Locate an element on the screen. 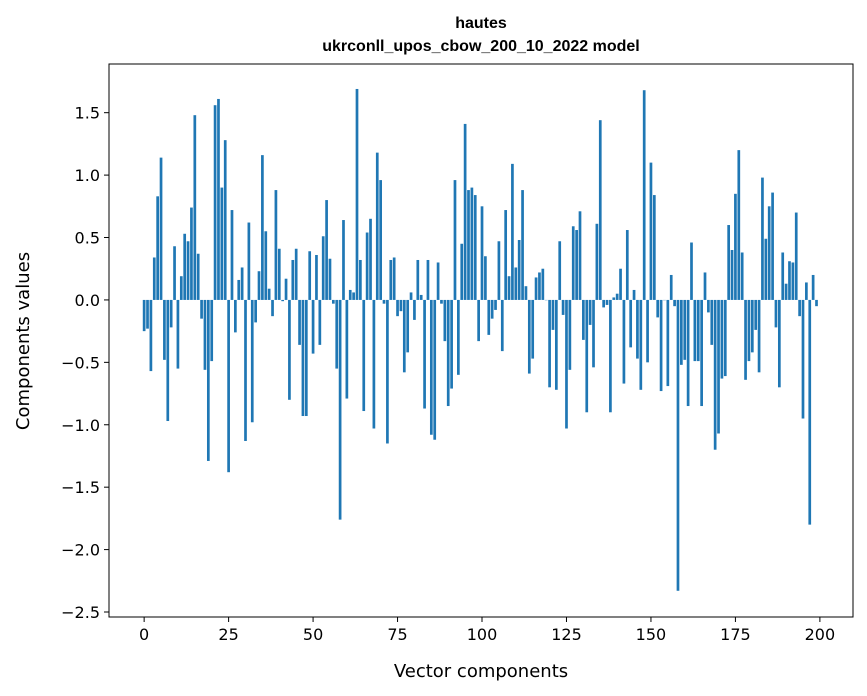 The image size is (867, 696). y-tick-label: 1.0 is located at coordinates (87, 175).